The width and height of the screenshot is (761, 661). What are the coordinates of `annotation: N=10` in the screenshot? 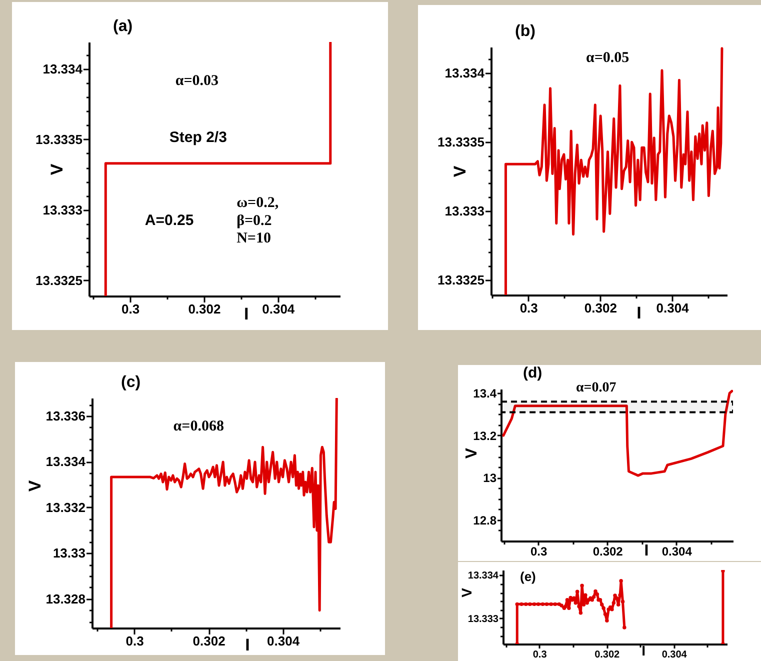 It's located at (253, 238).